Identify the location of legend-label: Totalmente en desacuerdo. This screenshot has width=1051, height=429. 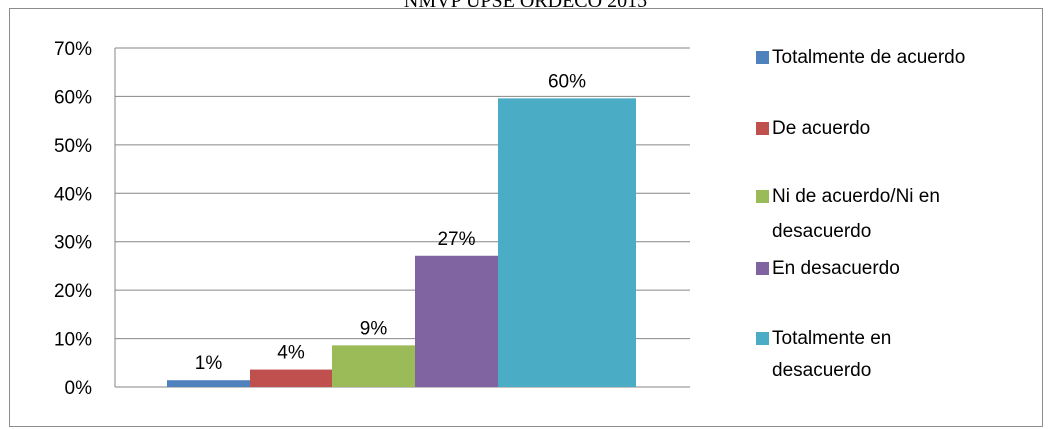
(831, 354).